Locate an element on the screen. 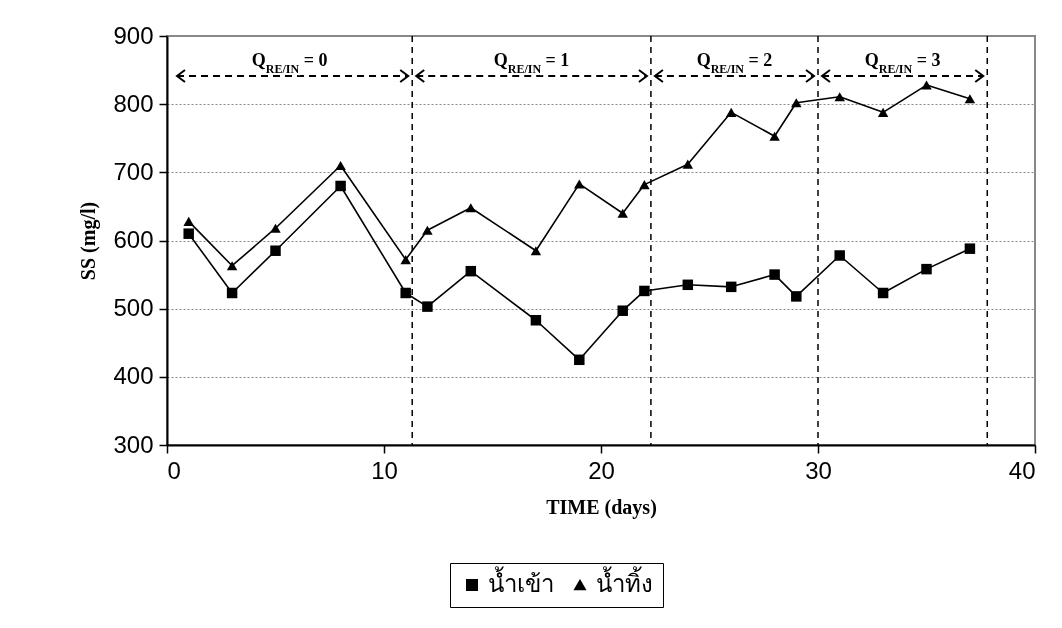 The width and height of the screenshot is (1062, 628). x-tick-label: 20 is located at coordinates (601, 470).